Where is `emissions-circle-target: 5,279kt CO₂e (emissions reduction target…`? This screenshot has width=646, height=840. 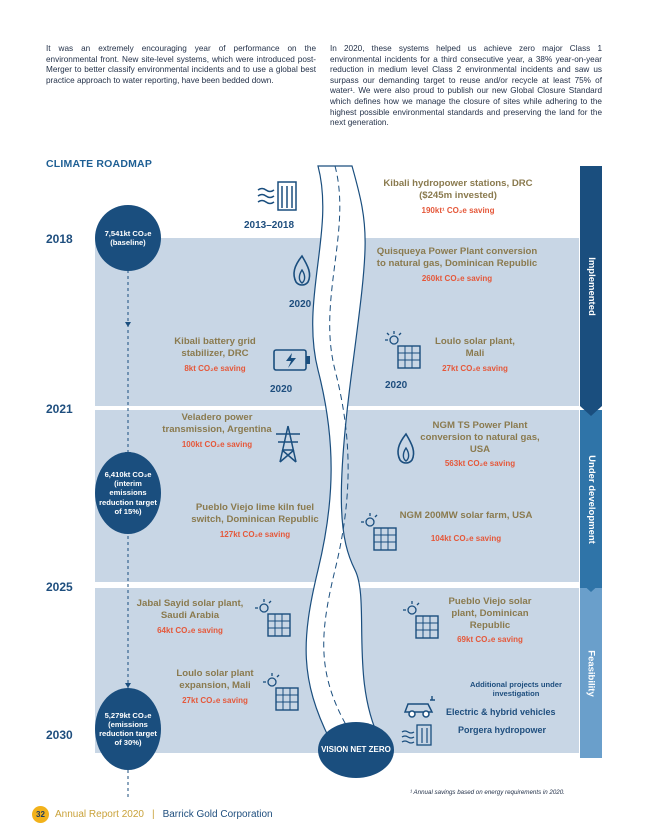 emissions-circle-target: 5,279kt CO₂e (emissions reduction target… is located at coordinates (128, 729).